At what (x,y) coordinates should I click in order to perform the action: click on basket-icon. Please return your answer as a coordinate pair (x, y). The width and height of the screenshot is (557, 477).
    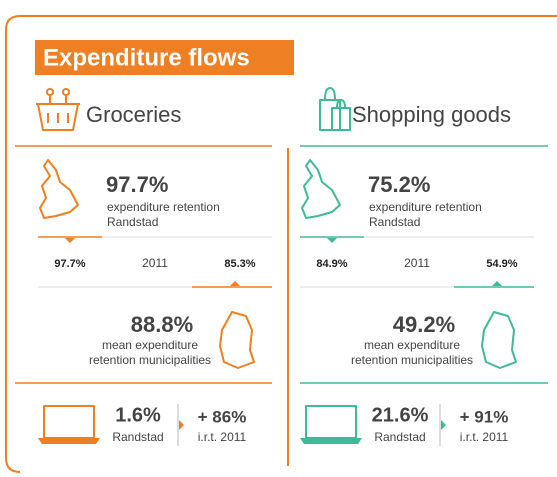
    Looking at the image, I should click on (58, 113).